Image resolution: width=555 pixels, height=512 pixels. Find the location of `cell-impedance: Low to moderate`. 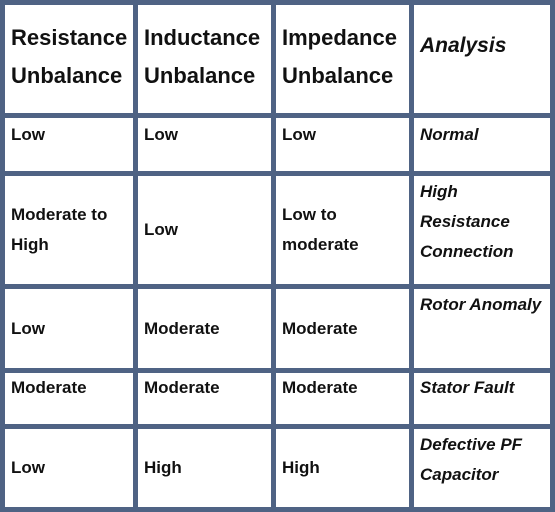

cell-impedance: Low to moderate is located at coordinates (342, 230).